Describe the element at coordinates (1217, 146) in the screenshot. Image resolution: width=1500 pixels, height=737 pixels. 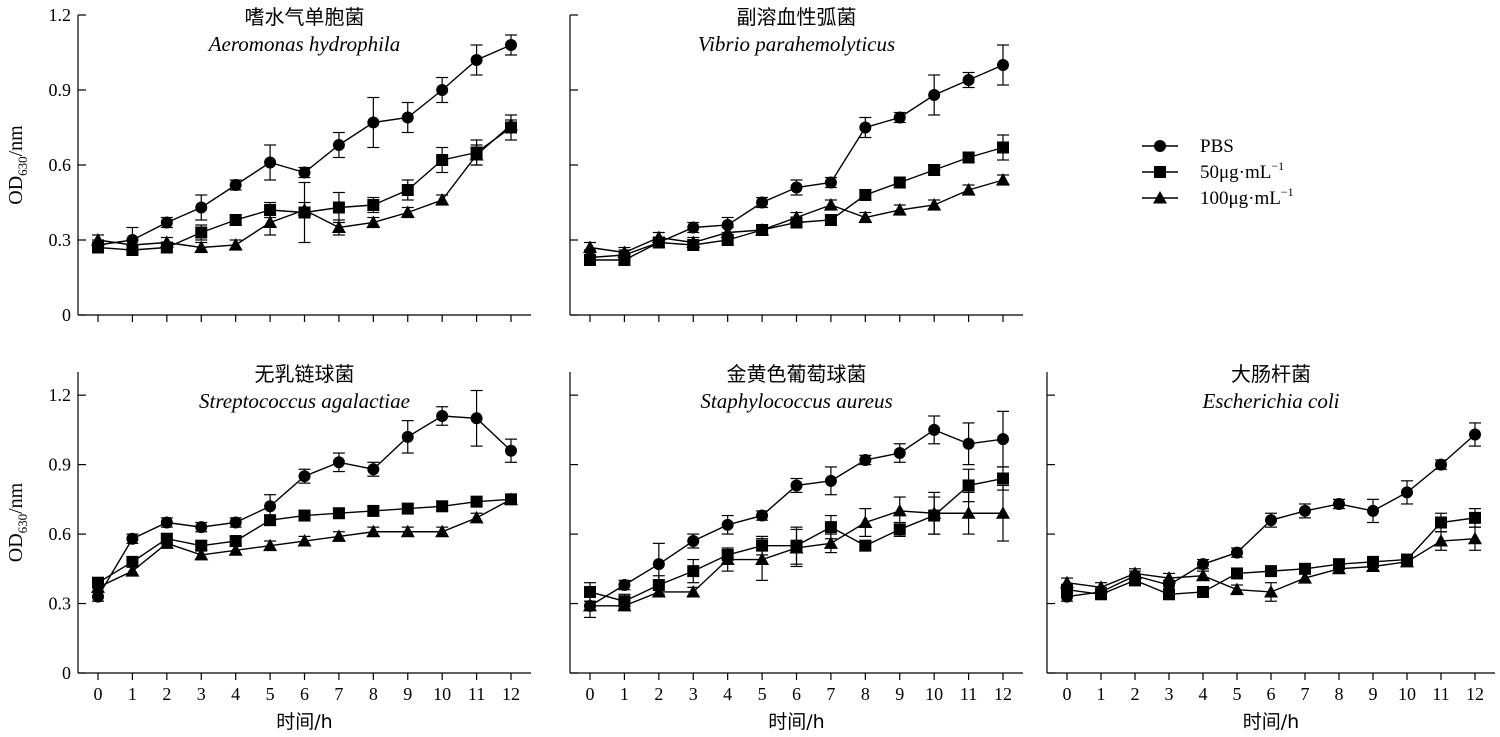
I see `legend-label-text: PBS` at that location.